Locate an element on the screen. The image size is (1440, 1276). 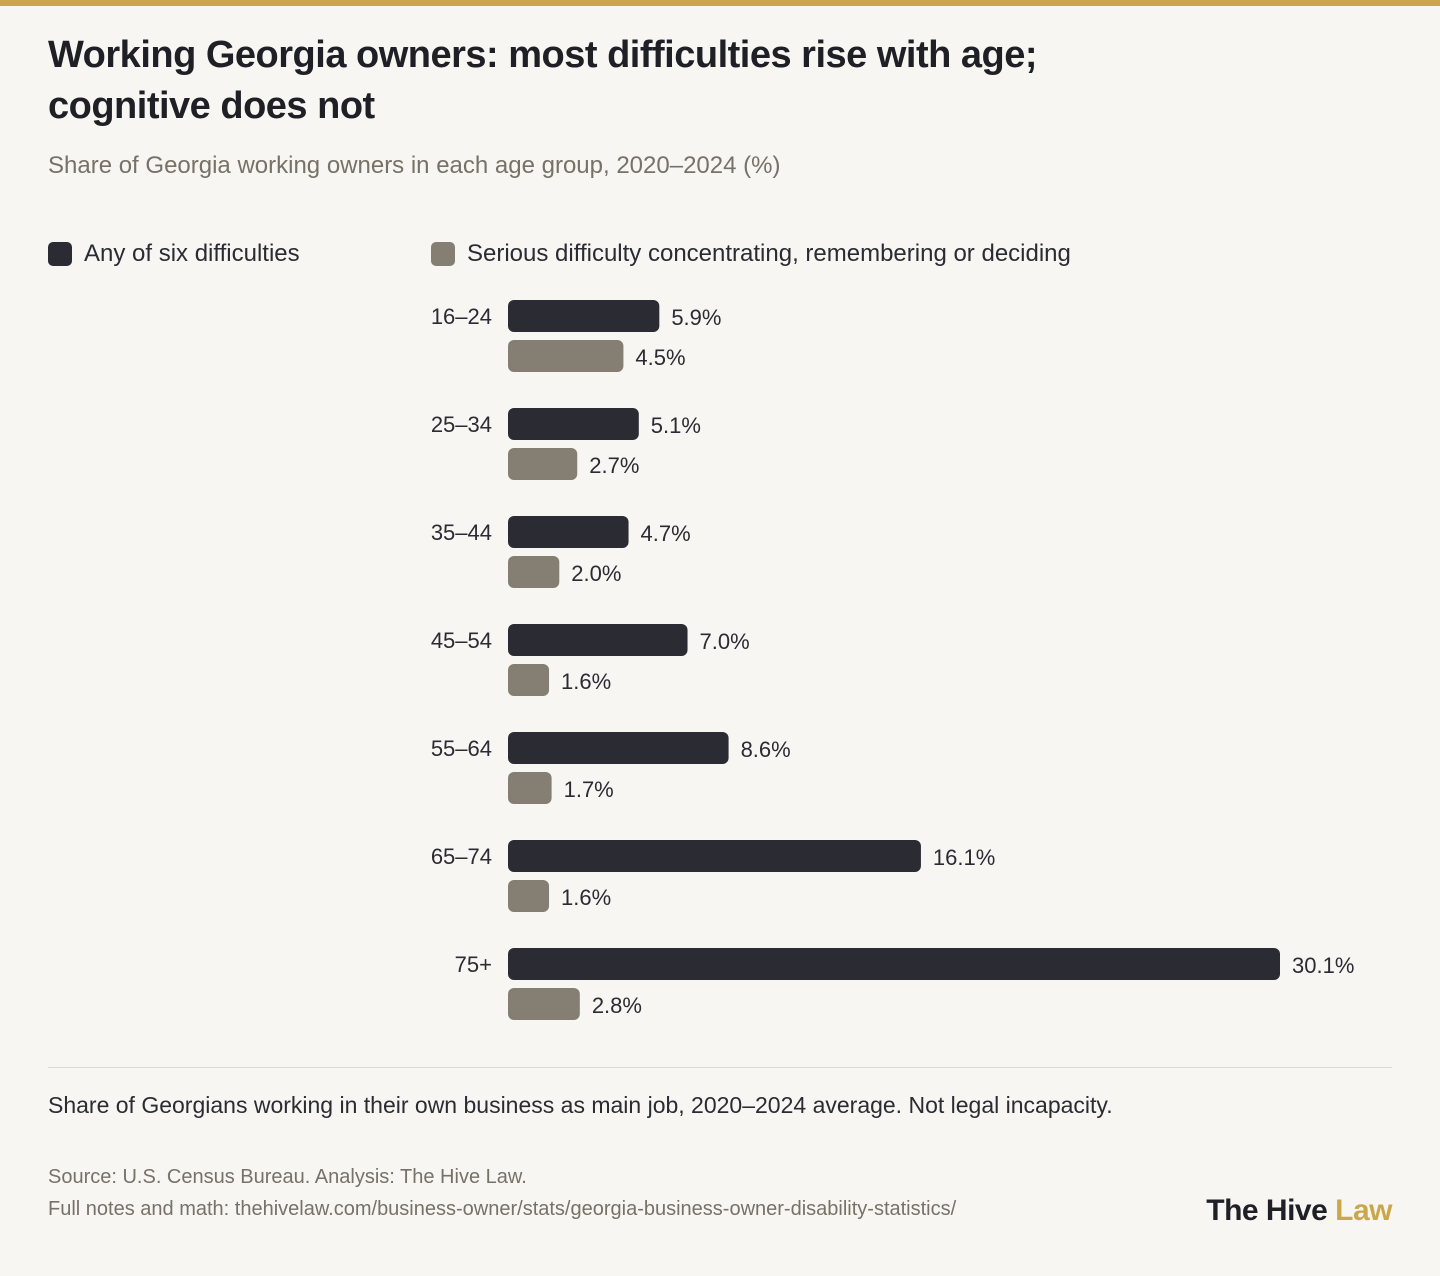
value-label-any-75plus: 30.1% is located at coordinates (1323, 965).